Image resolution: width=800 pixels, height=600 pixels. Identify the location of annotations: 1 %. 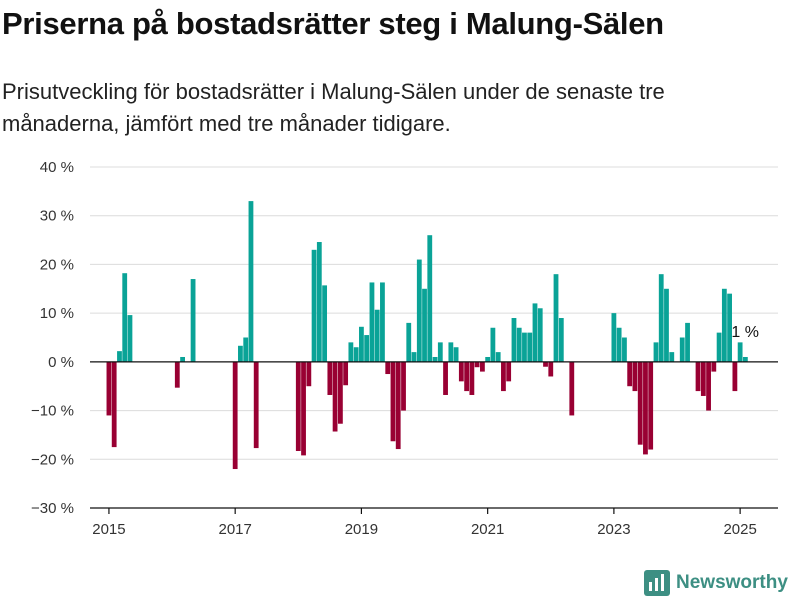
(745, 332).